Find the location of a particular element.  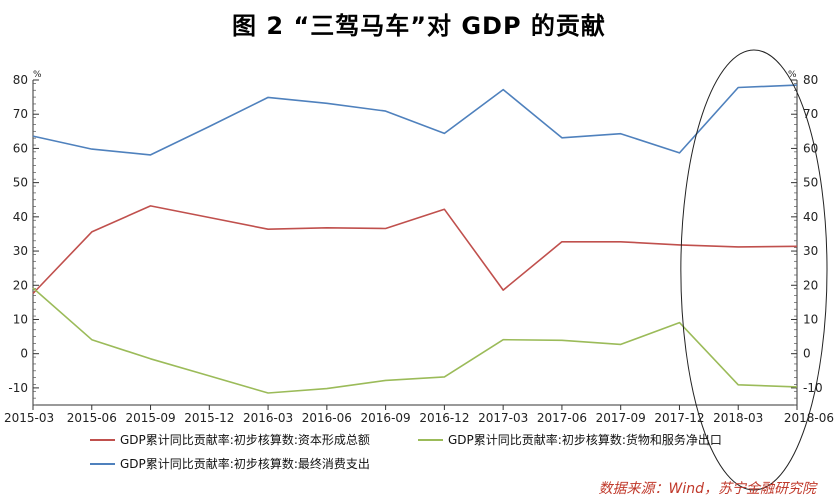

y-tick-label-right: 20 is located at coordinates (810, 285).